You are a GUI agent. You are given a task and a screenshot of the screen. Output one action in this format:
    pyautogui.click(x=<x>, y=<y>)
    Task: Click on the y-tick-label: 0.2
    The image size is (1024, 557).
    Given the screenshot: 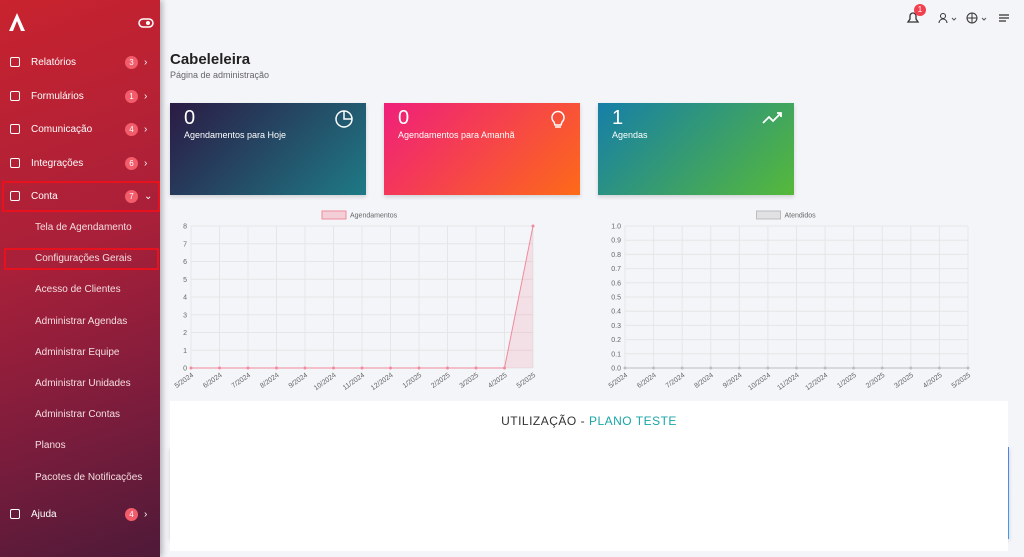 What is the action you would take?
    pyautogui.click(x=616, y=340)
    